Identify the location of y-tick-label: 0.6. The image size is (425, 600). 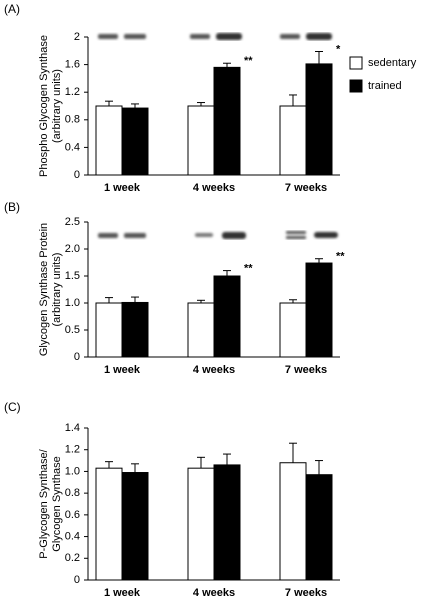
(72, 515).